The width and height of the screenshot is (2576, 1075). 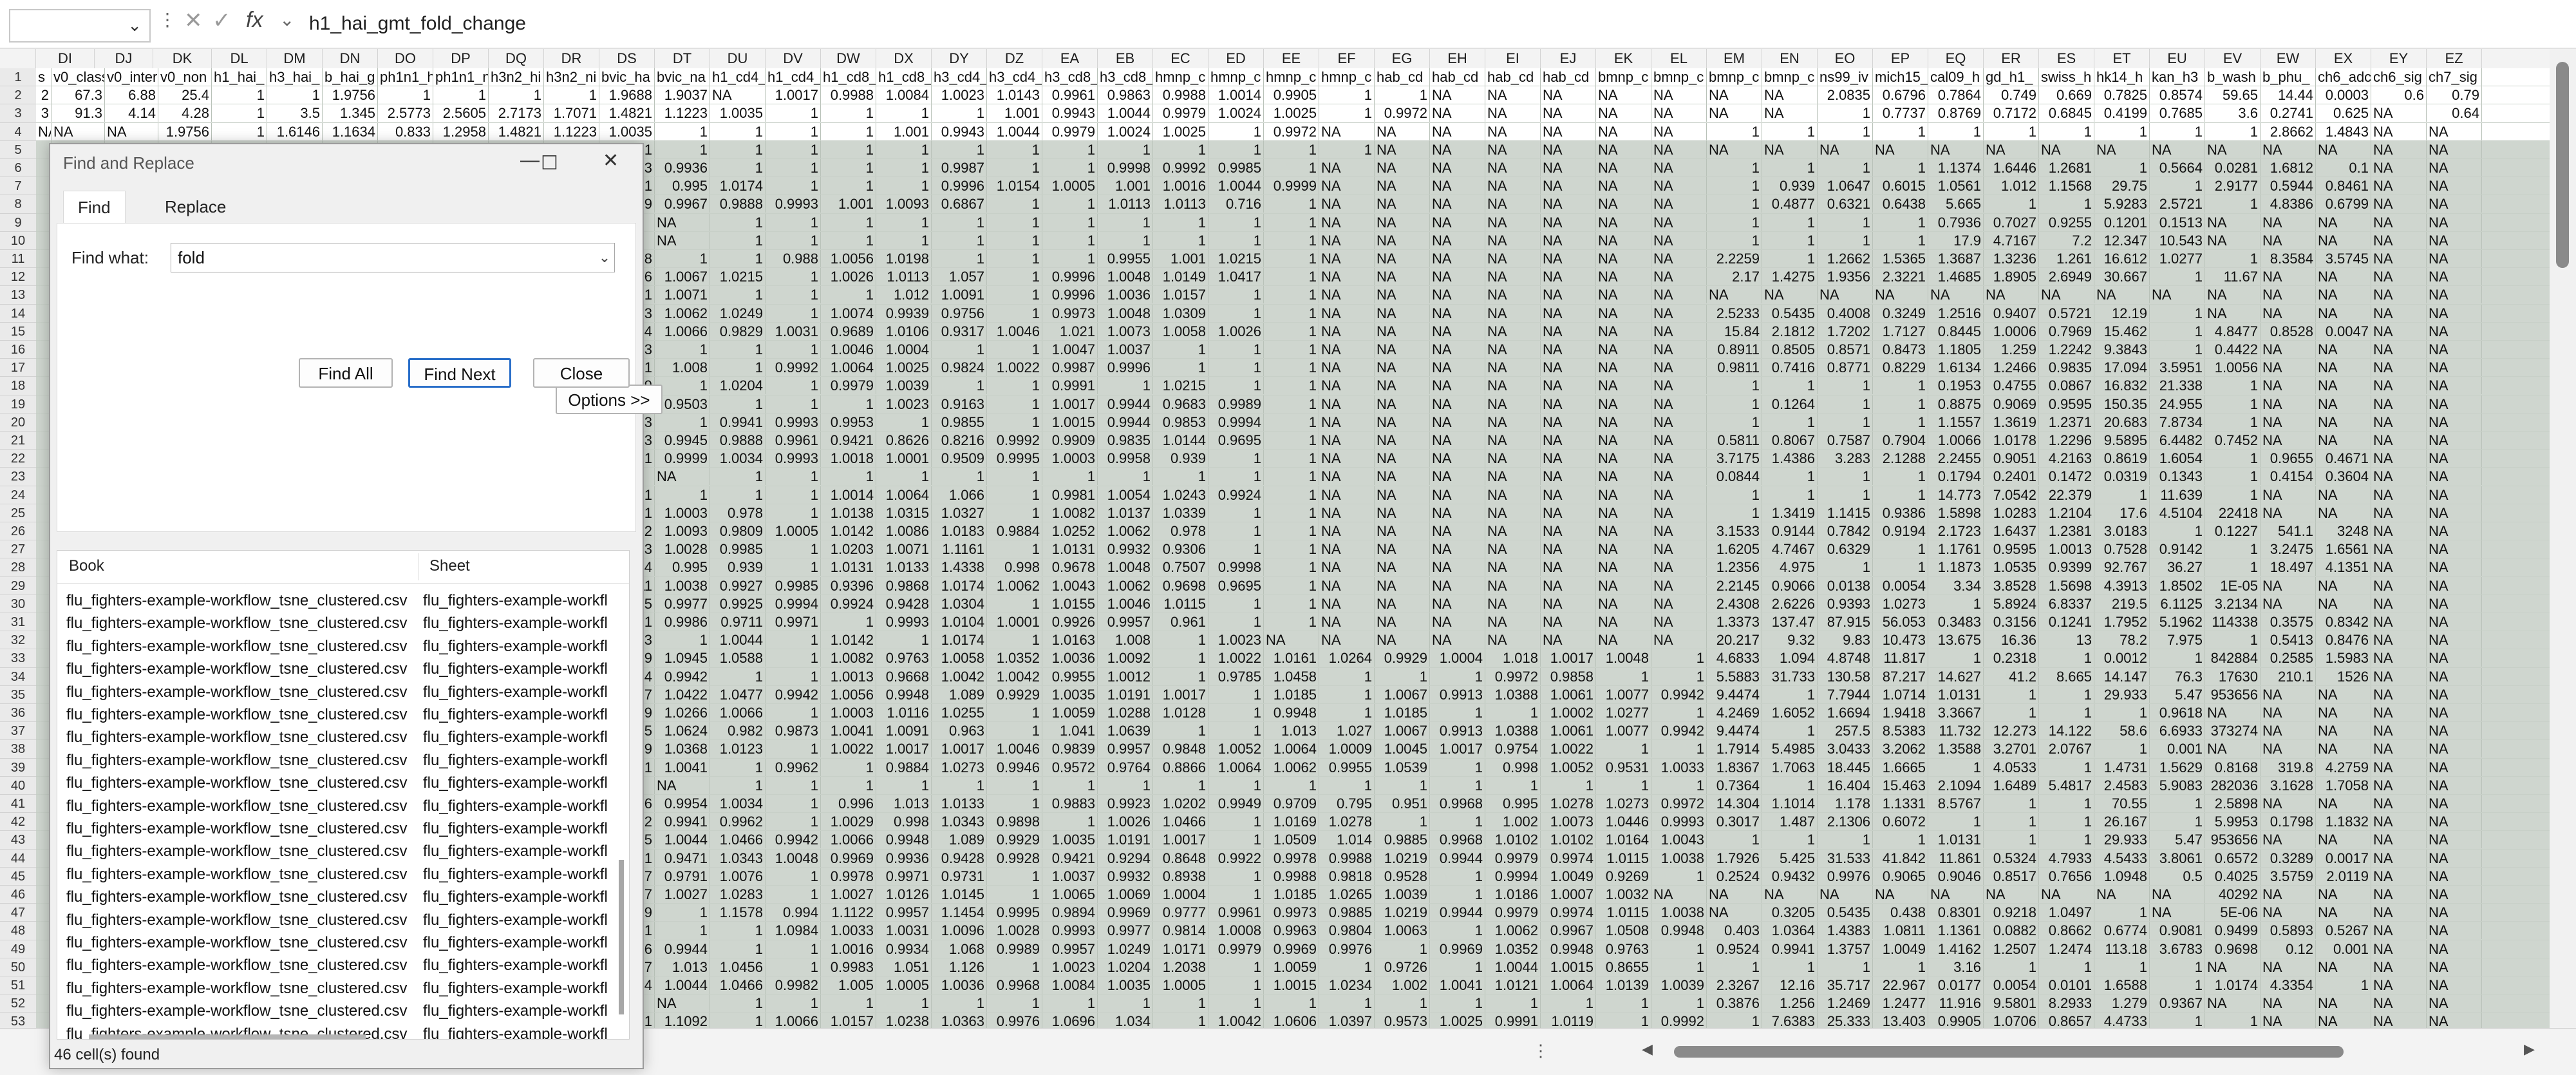 What do you see at coordinates (1734, 459) in the screenshot?
I see `cell: 3.7175` at bounding box center [1734, 459].